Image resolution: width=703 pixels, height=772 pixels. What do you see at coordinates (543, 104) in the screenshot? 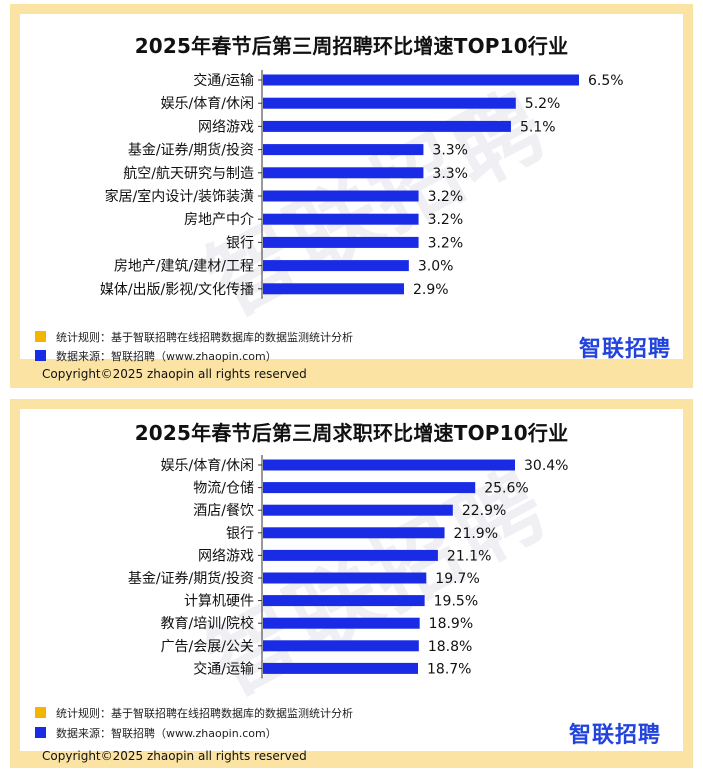
I see `data-label: 5.2%` at bounding box center [543, 104].